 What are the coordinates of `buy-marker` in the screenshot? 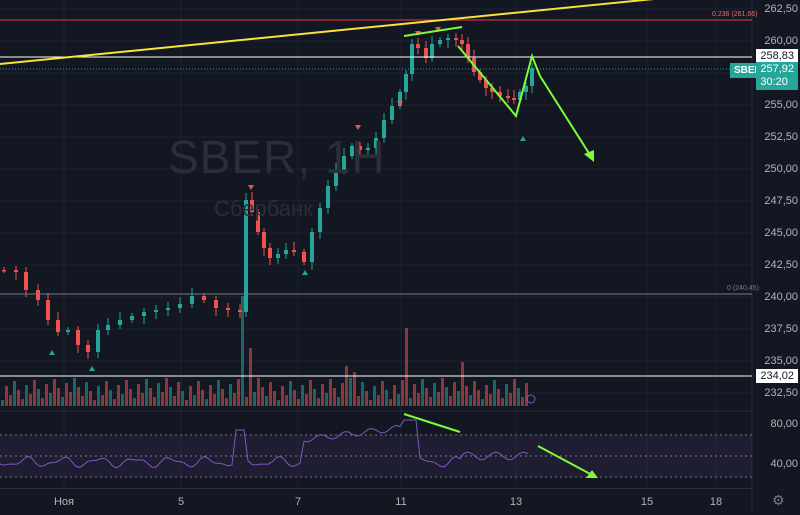 It's located at (305, 272).